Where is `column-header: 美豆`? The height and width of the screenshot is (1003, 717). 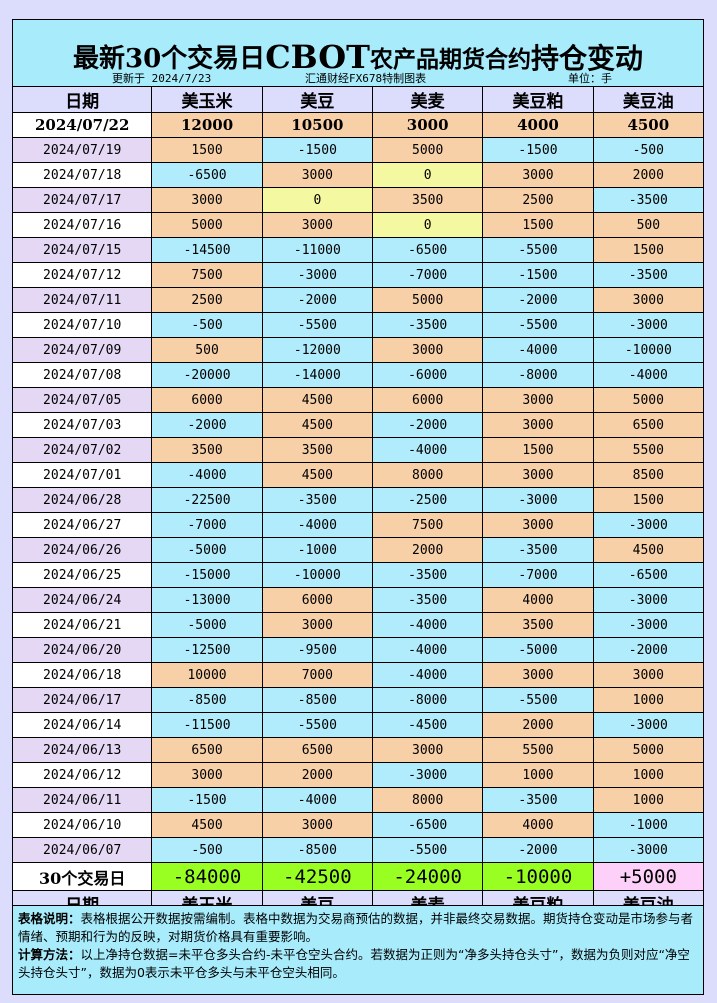 column-header: 美豆 is located at coordinates (317, 99).